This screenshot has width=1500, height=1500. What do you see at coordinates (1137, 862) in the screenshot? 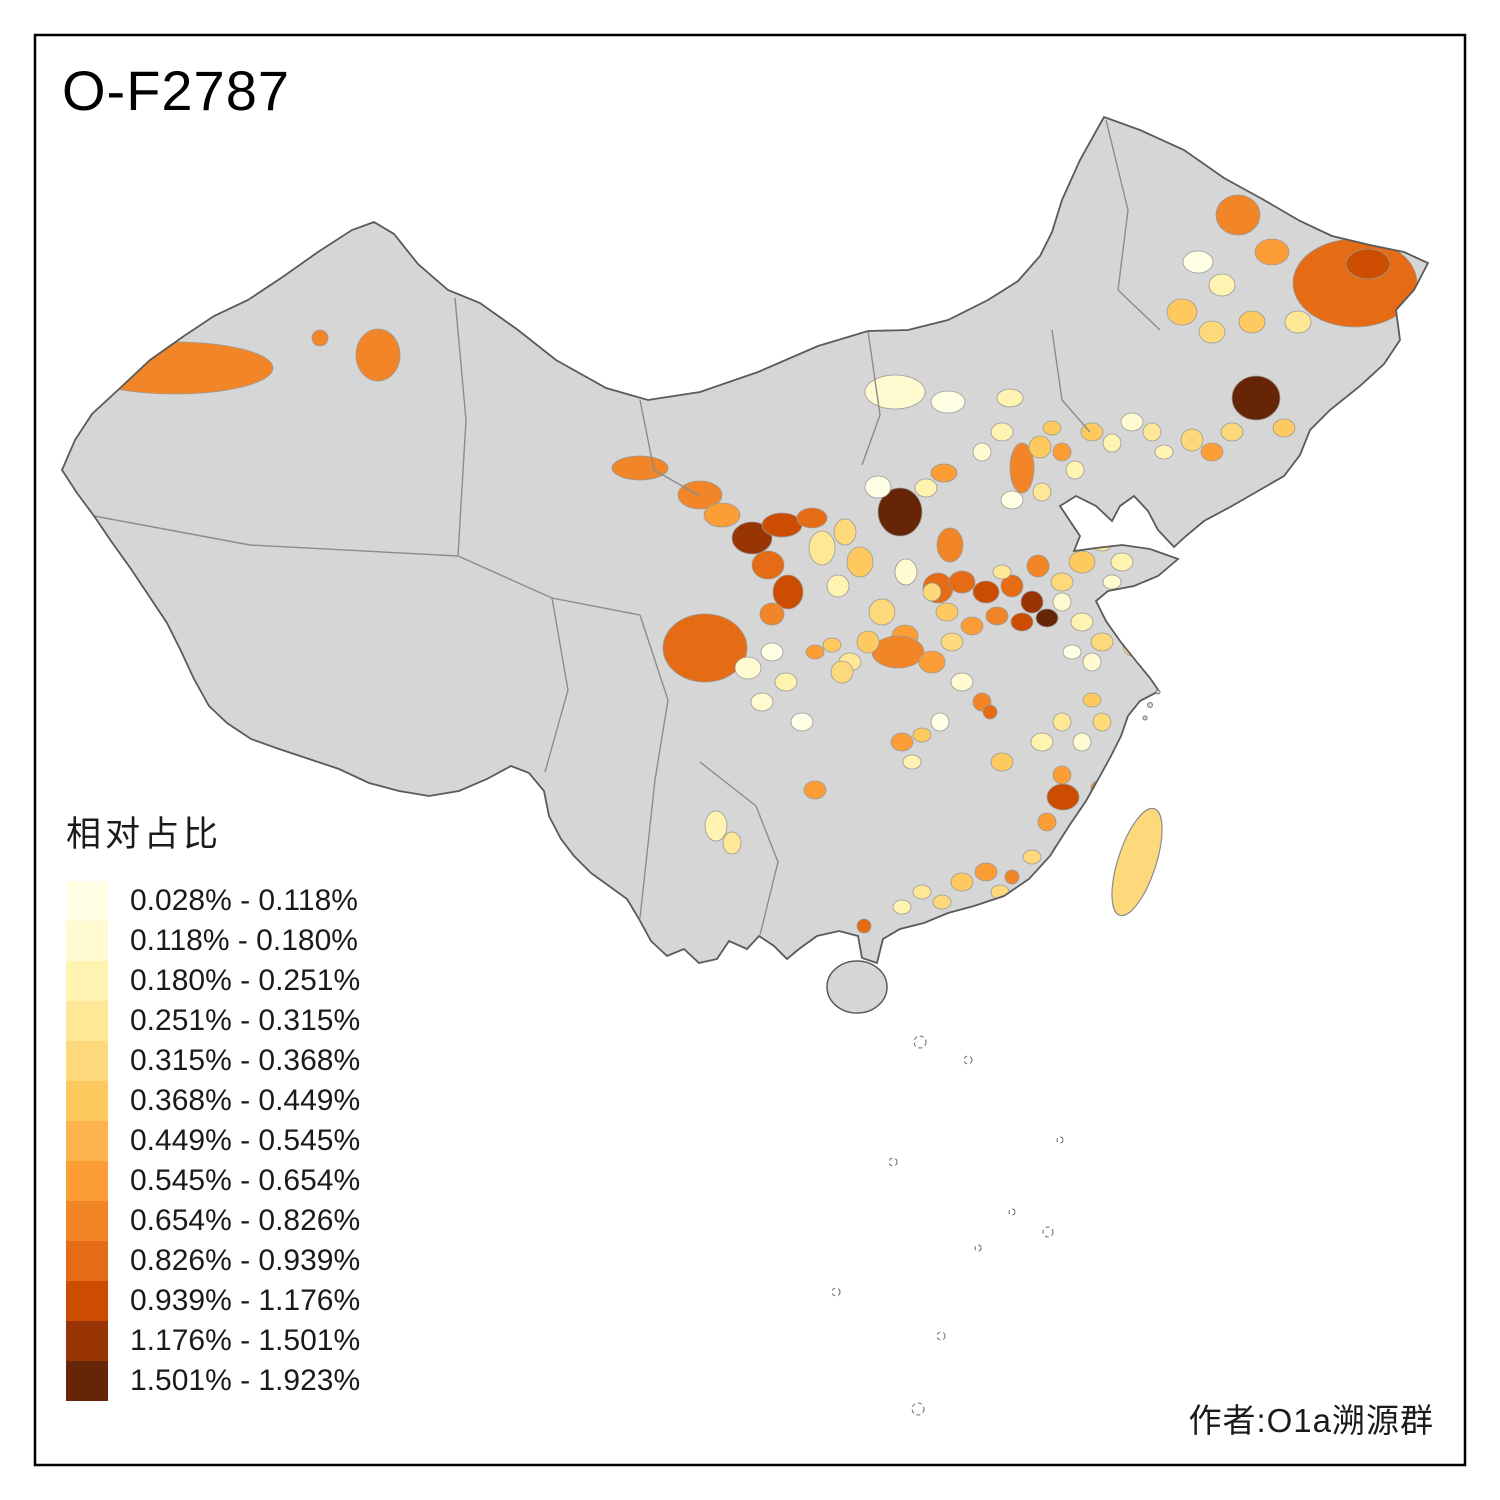
I see `taiwan-island` at bounding box center [1137, 862].